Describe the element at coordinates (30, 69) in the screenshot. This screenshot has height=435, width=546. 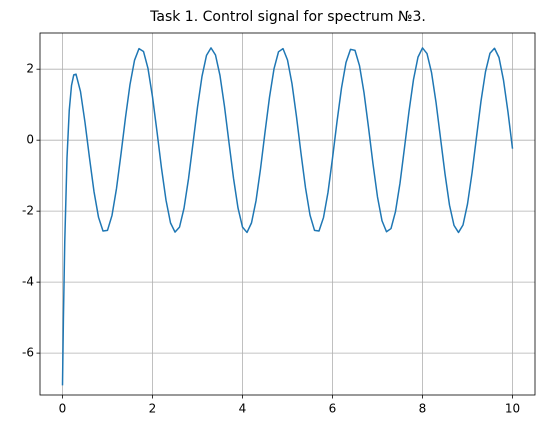
I see `y-tick-label: 2` at that location.